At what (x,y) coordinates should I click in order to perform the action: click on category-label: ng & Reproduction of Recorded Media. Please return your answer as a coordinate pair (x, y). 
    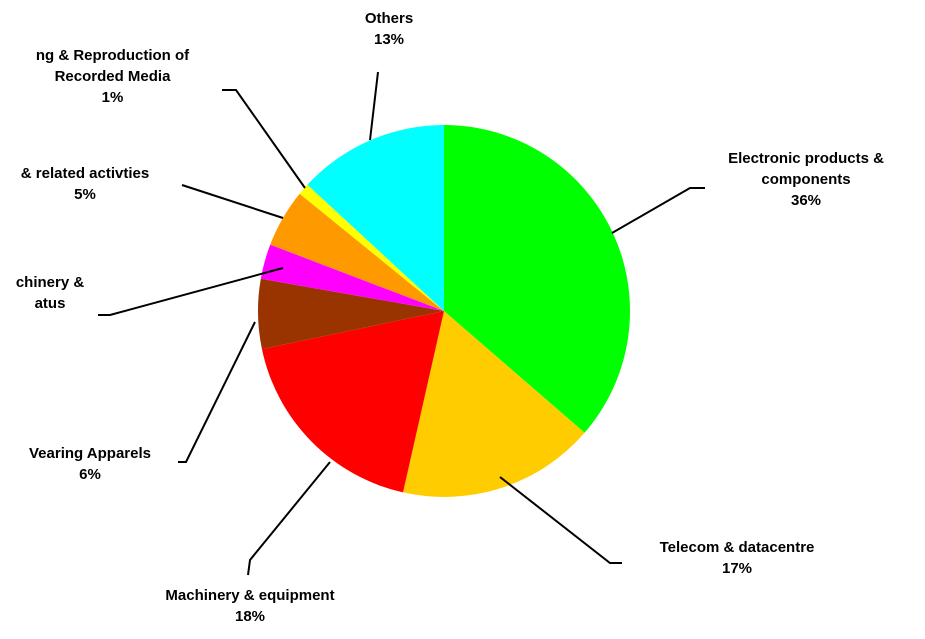
    Looking at the image, I should click on (112, 66).